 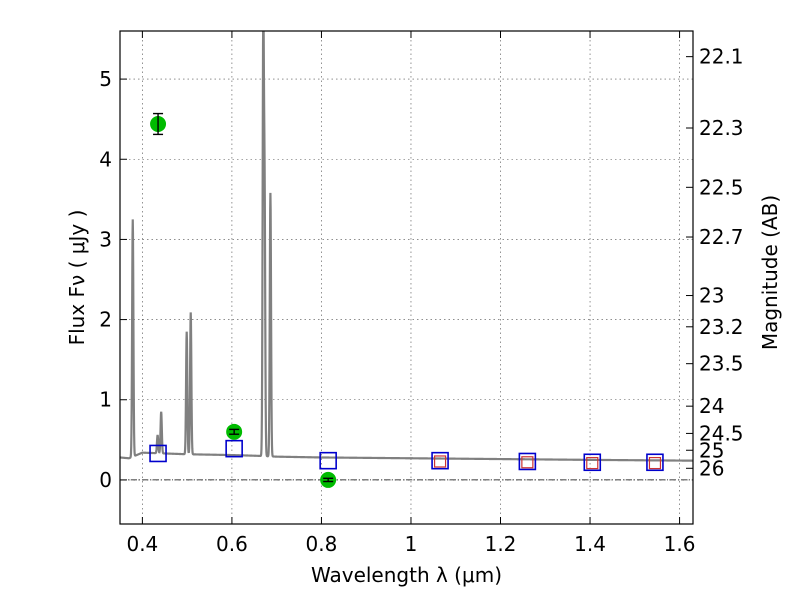 What do you see at coordinates (411, 544) in the screenshot?
I see `x-tick-label: 1` at bounding box center [411, 544].